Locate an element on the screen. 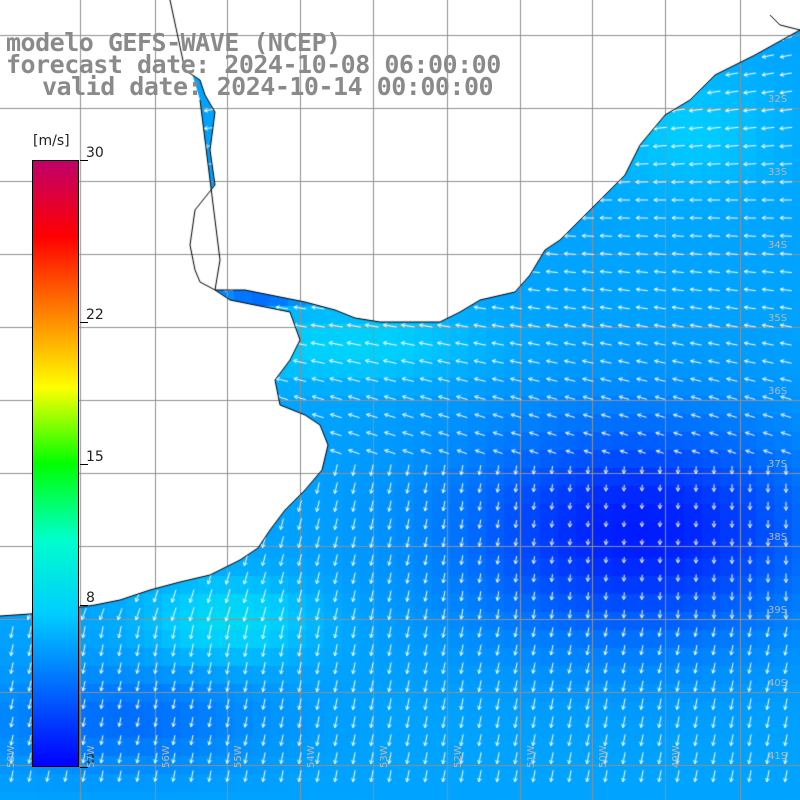 Image resolution: width=800 pixels, height=800 pixels. longitude-label: 52W is located at coordinates (458, 756).